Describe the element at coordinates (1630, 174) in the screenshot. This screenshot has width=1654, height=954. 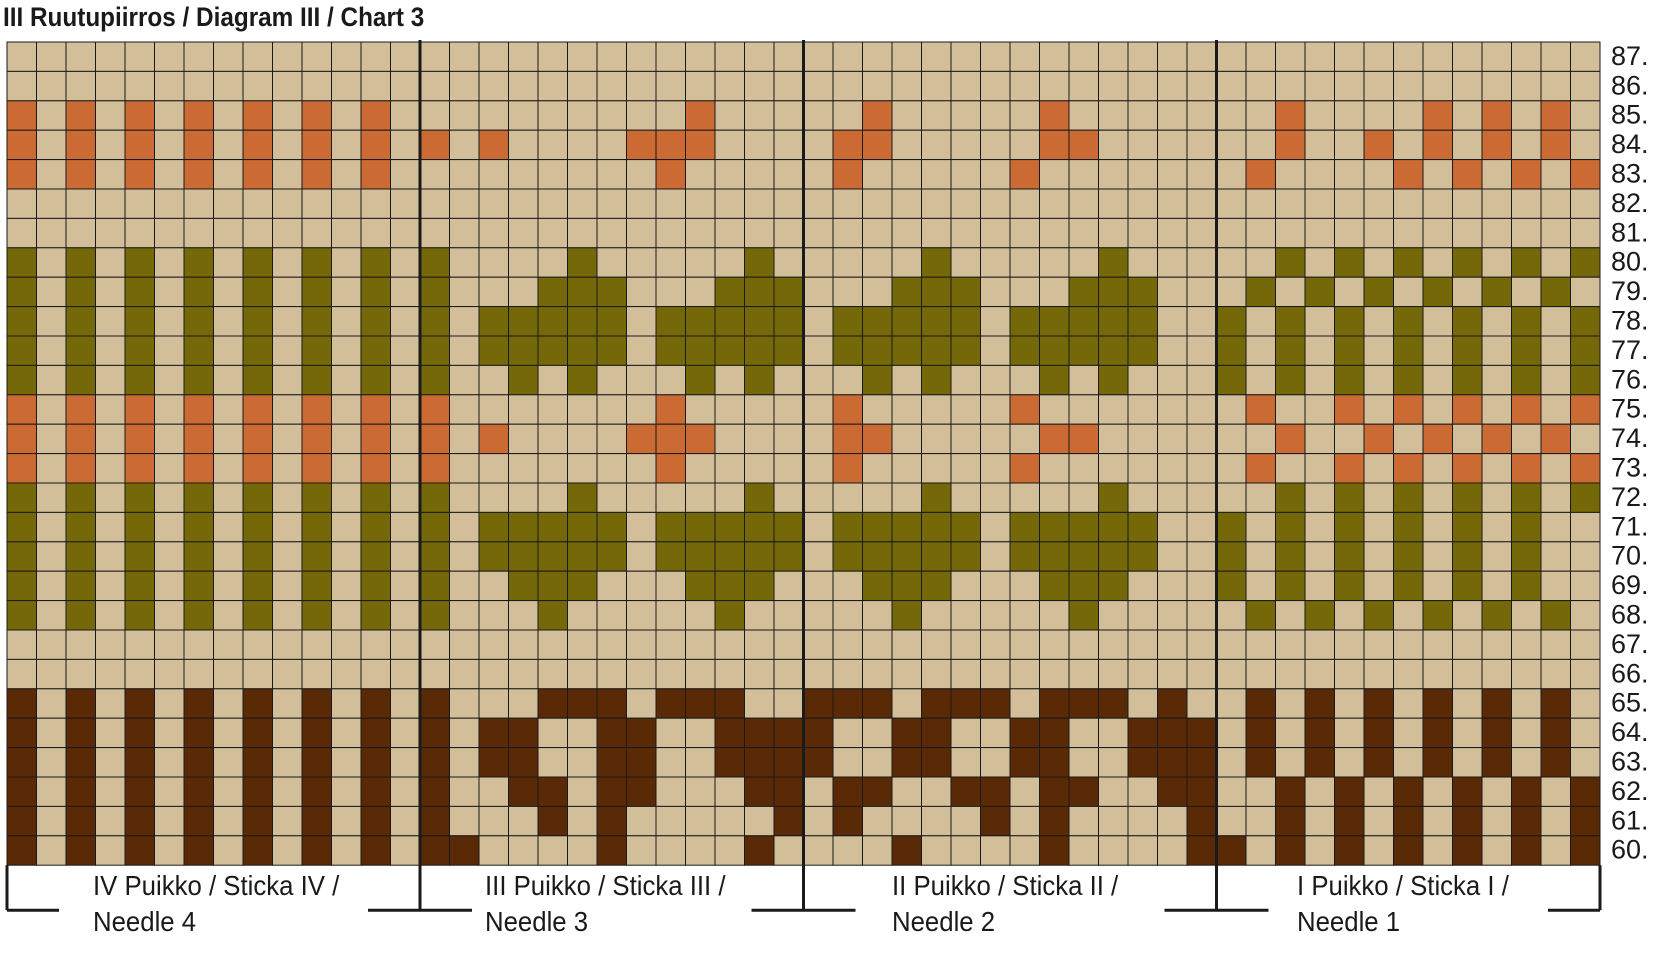
I see `row-number-label: 83.` at that location.